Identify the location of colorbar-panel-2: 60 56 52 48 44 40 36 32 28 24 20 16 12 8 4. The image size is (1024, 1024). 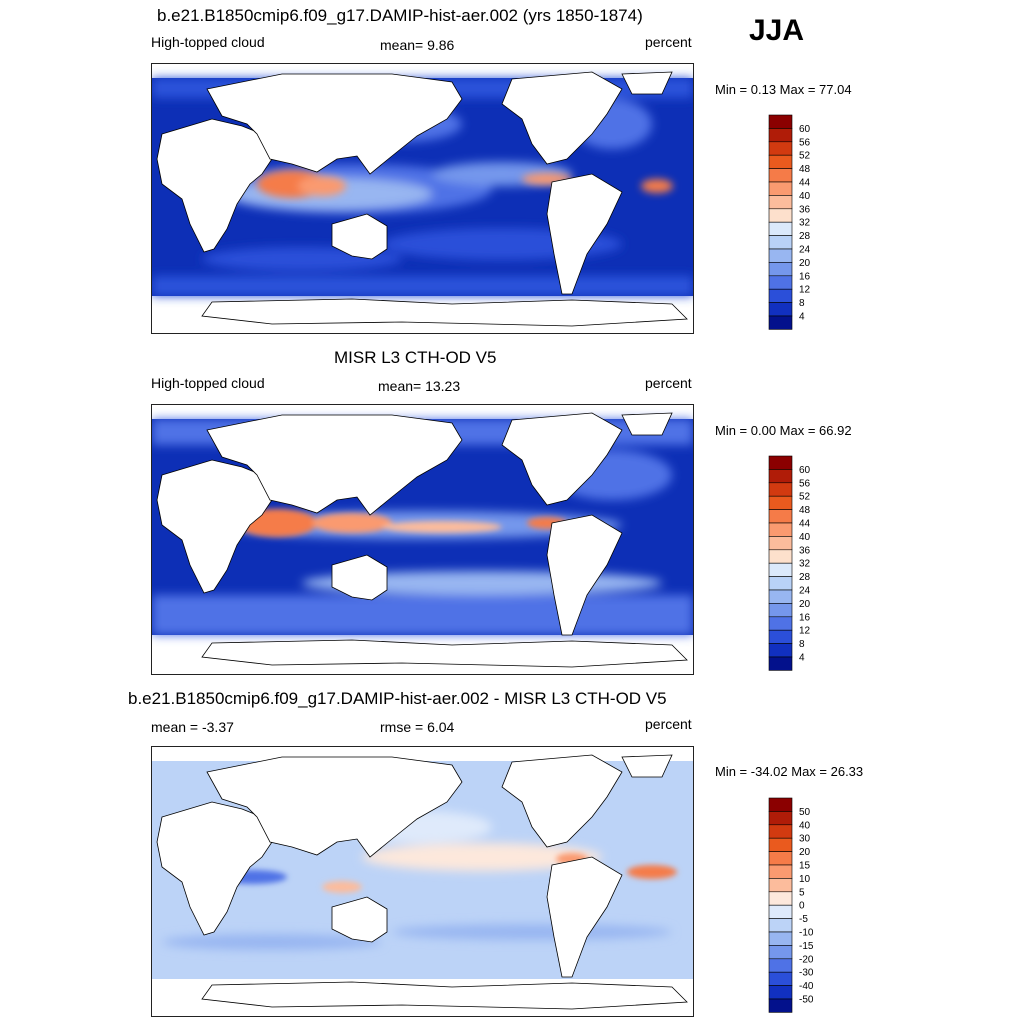
(798, 566).